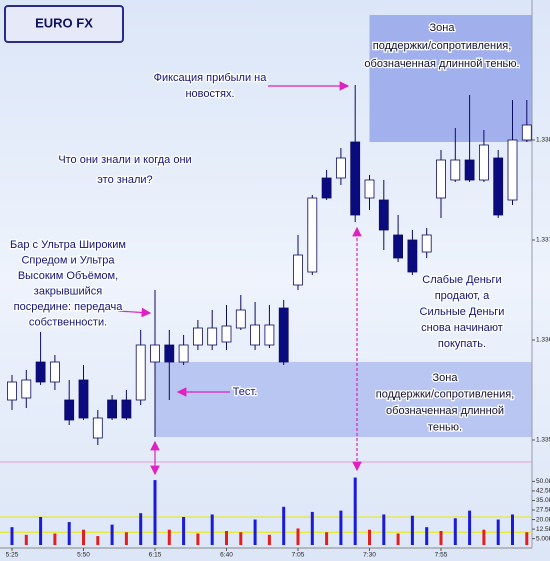 Image resolution: width=550 pixels, height=561 pixels. What do you see at coordinates (64, 22) in the screenshot?
I see `chart-title: EURO FX` at bounding box center [64, 22].